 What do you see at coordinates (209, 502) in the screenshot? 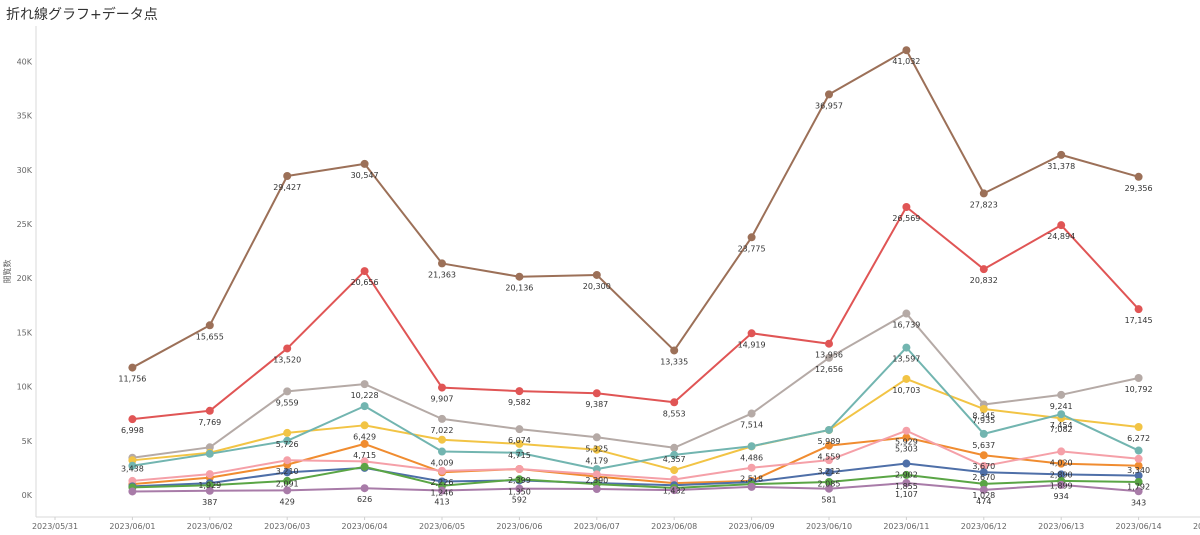
I see `data-label: 387` at bounding box center [209, 502].